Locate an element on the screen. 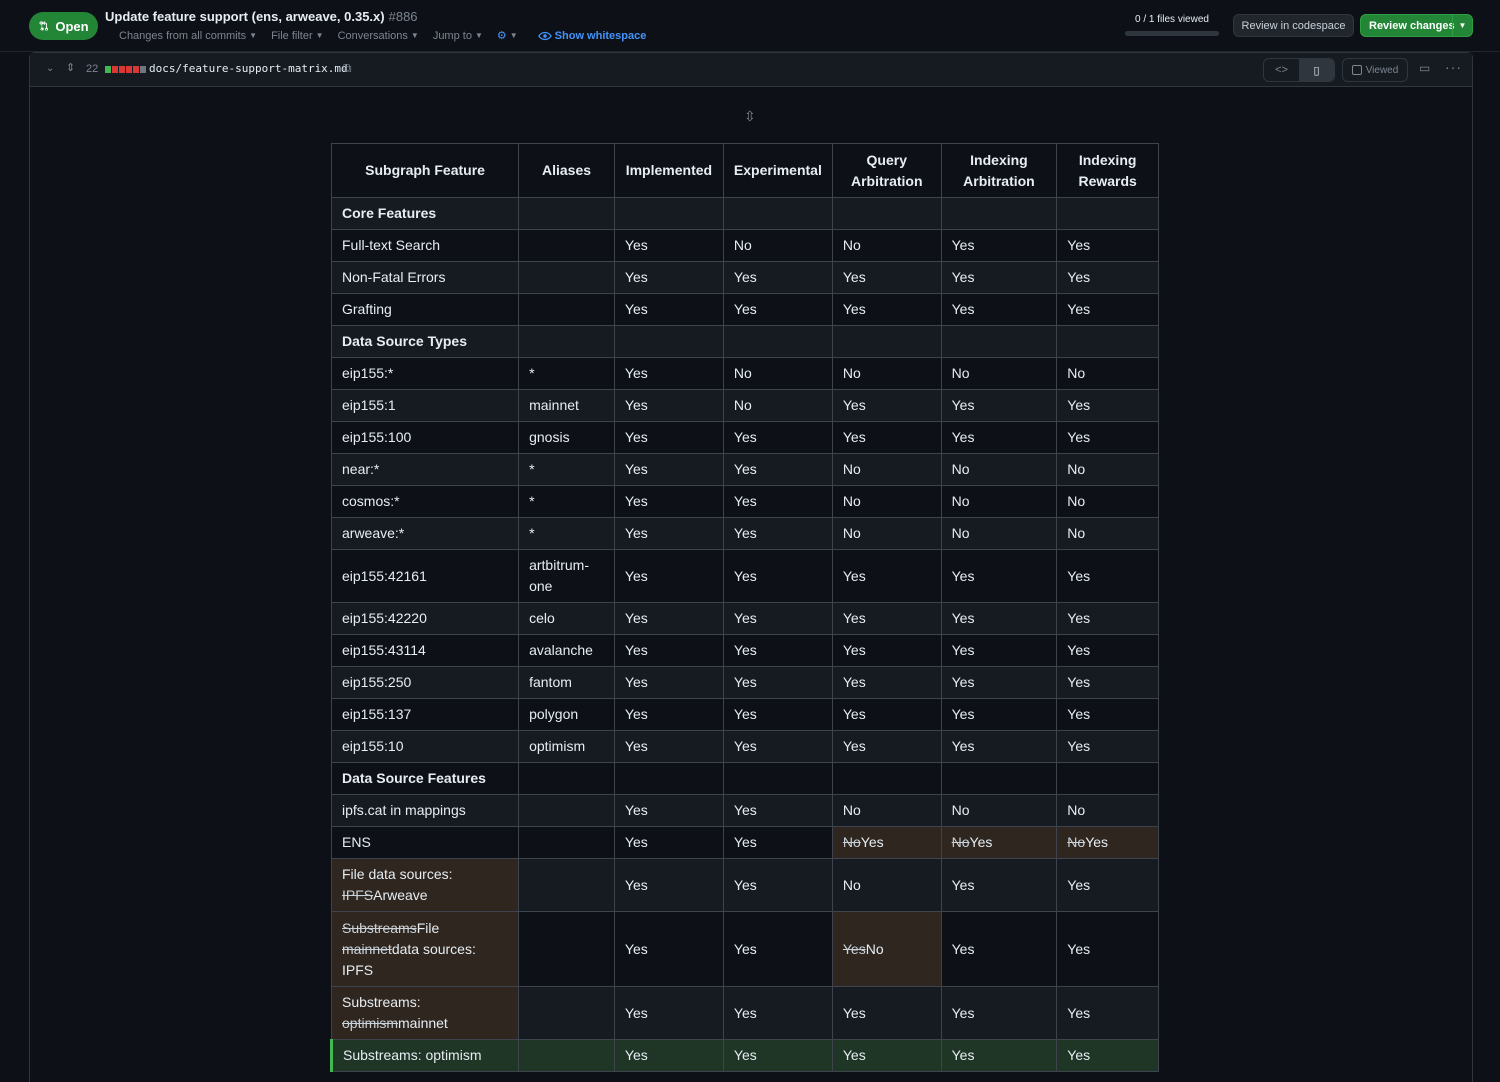  table-cell: * is located at coordinates (566, 533).